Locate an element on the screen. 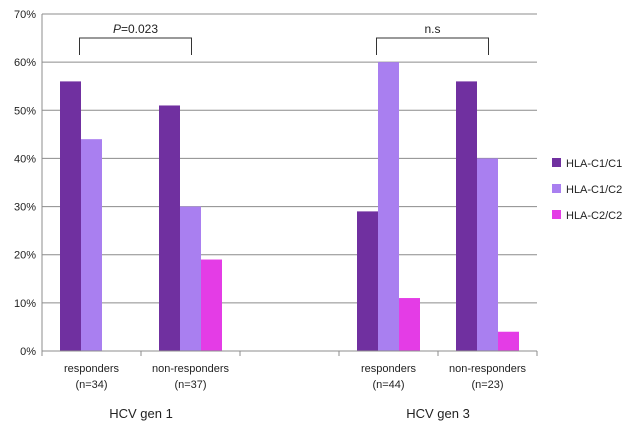  y-axis-ticks: 0% 10% 20% 30% 40% 50% 60% 70% is located at coordinates (25, 183).